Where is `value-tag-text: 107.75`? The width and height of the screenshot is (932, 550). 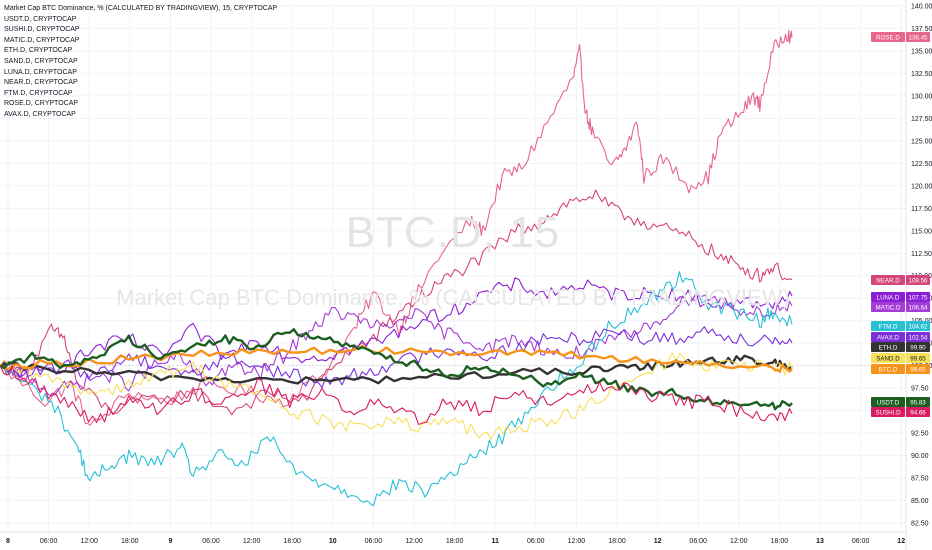 value-tag-text: 107.75 is located at coordinates (918, 298).